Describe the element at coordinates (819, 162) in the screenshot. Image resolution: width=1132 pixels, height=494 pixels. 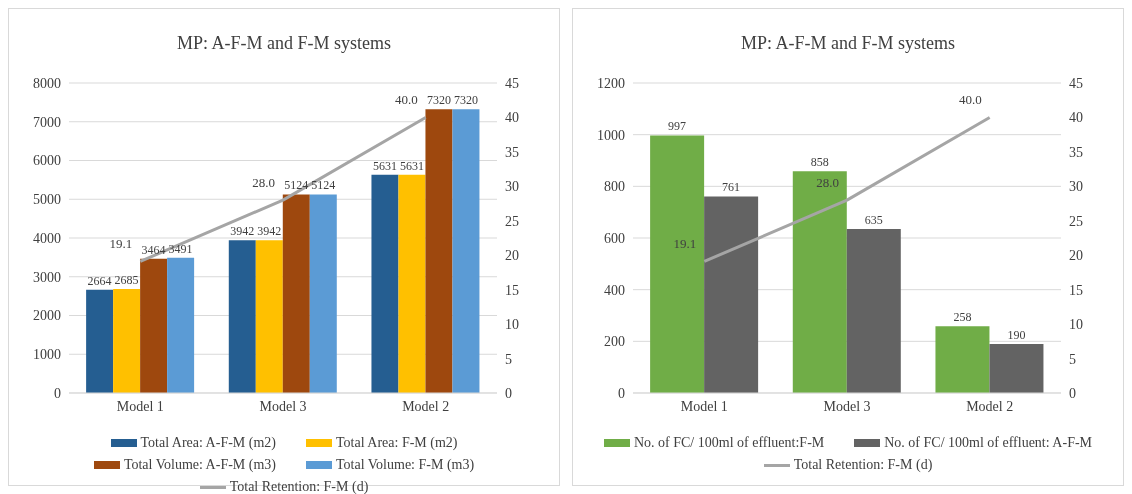
I see `data-label: 858` at that location.